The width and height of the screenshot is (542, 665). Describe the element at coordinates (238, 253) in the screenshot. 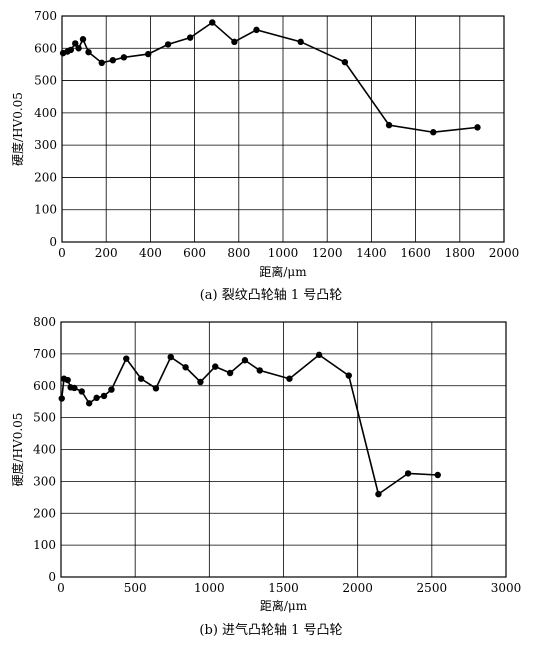

I see `x-tick-label: 800` at that location.